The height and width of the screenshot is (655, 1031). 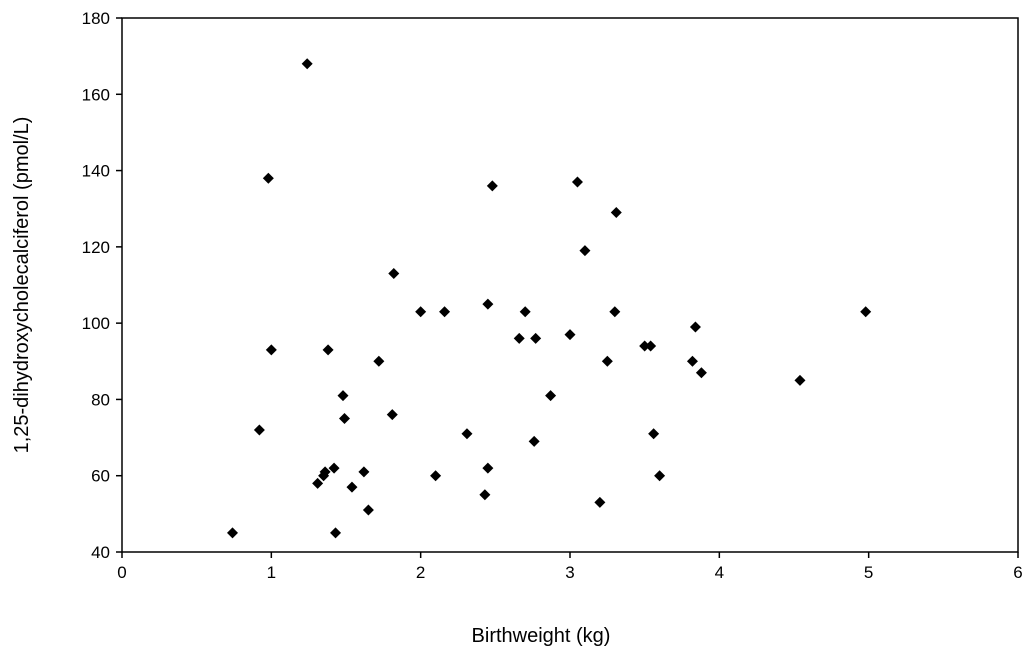 What do you see at coordinates (96, 323) in the screenshot?
I see `y-tick-label: 100` at bounding box center [96, 323].